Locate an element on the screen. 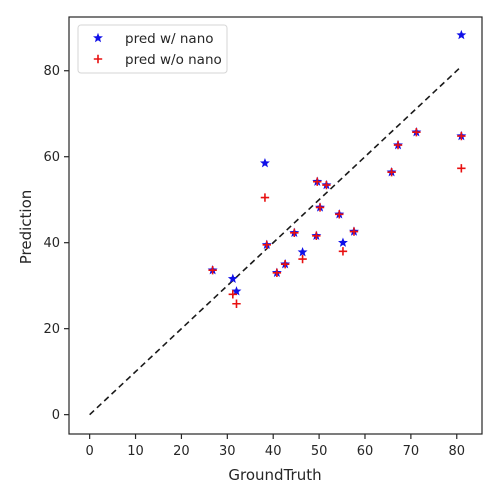 This screenshot has height=500, width=500. y-axis-label: Prediction is located at coordinates (26, 227).